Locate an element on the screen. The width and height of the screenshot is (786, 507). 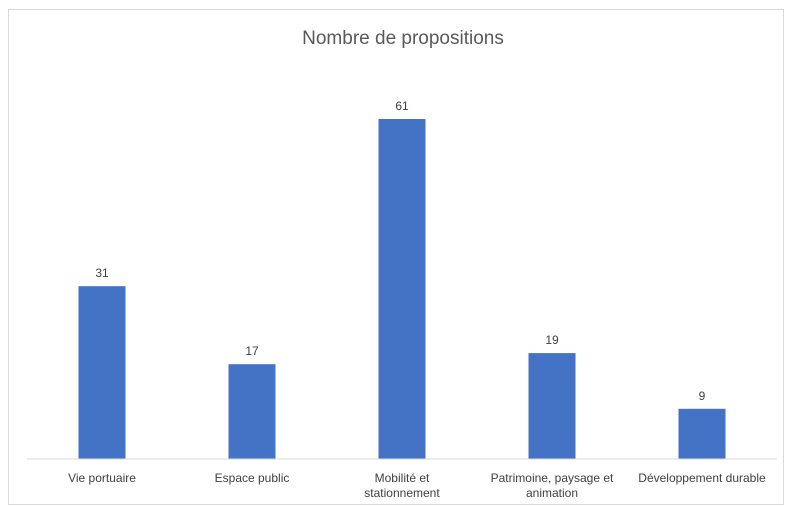
data-label: 17 is located at coordinates (252, 351).